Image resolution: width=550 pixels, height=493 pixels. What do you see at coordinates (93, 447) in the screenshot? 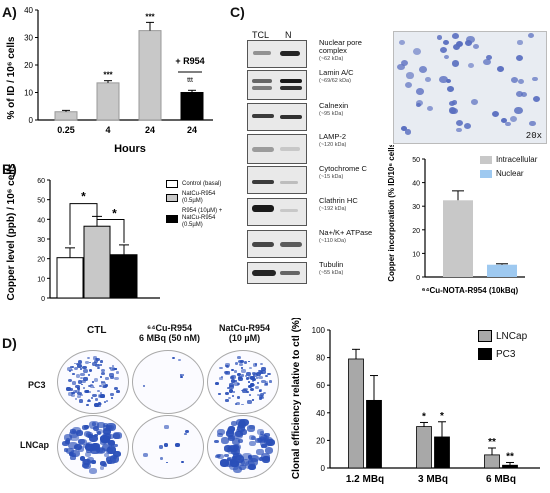
I see `culture-dish` at bounding box center [93, 447].